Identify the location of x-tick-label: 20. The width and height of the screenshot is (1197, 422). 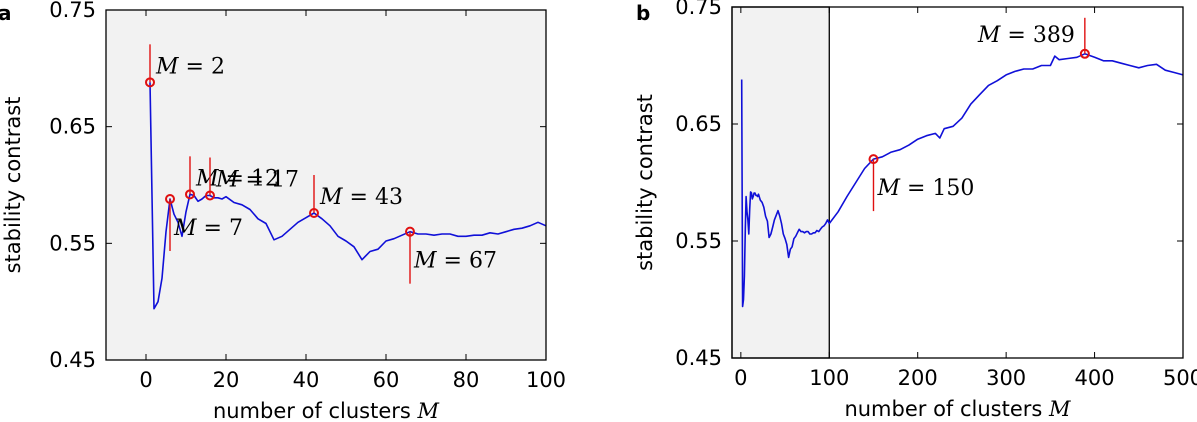
(226, 380).